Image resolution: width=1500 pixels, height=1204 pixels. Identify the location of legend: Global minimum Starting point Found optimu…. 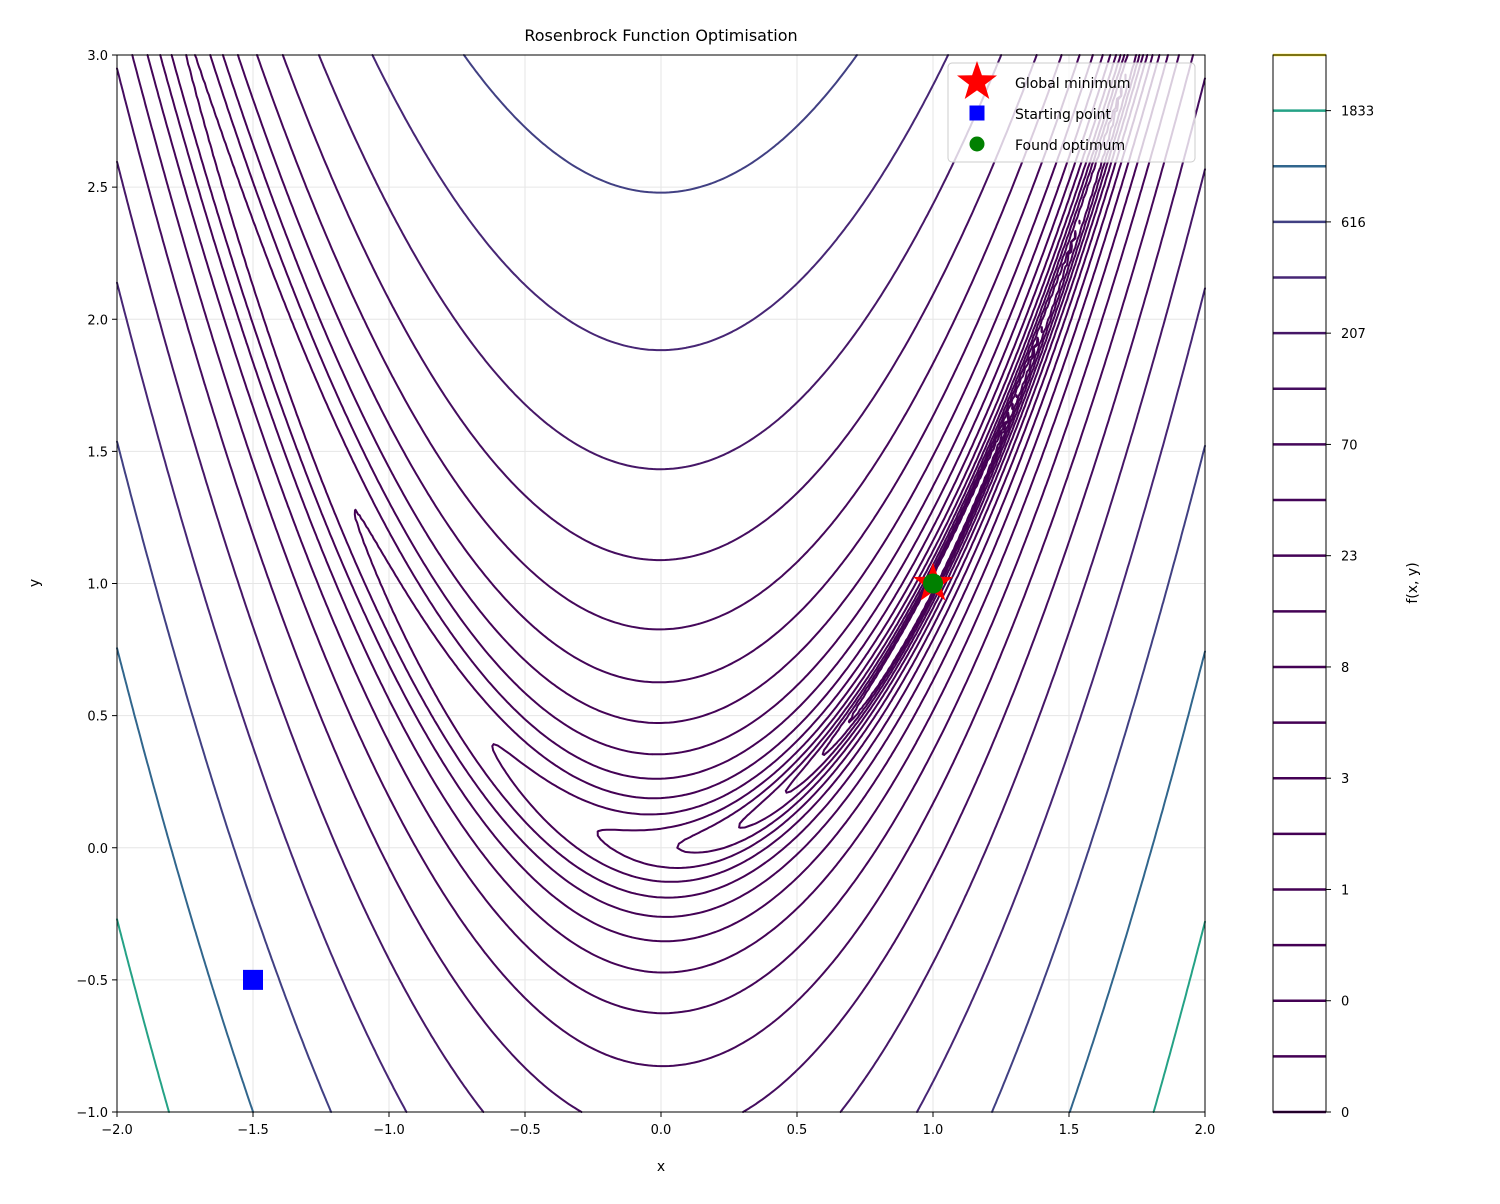
(1071, 112).